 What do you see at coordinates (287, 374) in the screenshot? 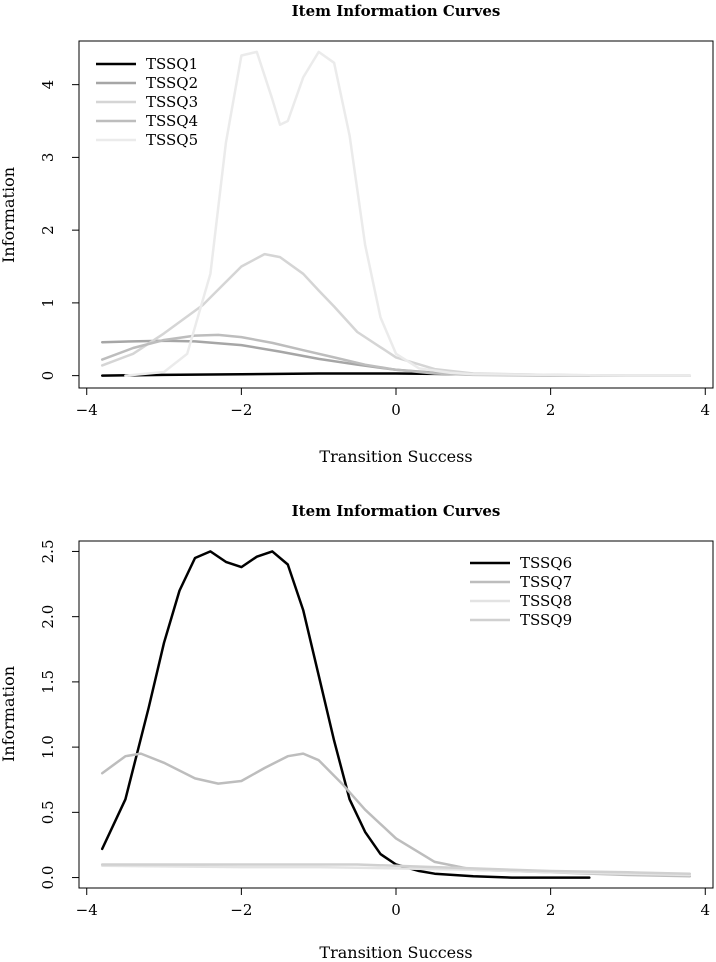
I see `series-line-tssq1` at bounding box center [287, 374].